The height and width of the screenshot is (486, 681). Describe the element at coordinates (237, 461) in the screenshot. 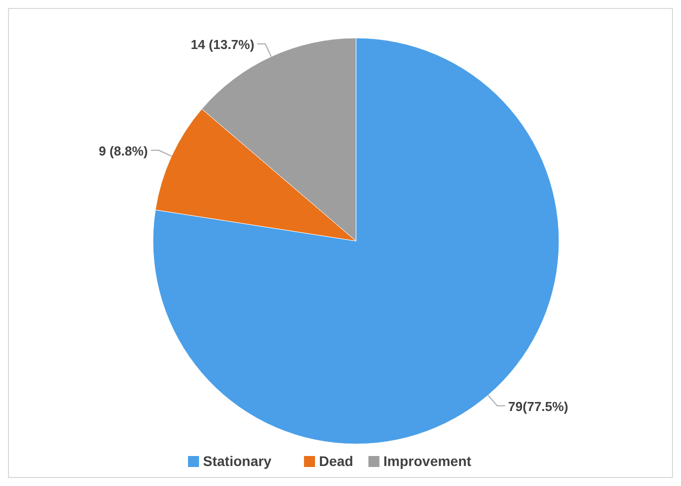

I see `legend-label: Stationary` at that location.